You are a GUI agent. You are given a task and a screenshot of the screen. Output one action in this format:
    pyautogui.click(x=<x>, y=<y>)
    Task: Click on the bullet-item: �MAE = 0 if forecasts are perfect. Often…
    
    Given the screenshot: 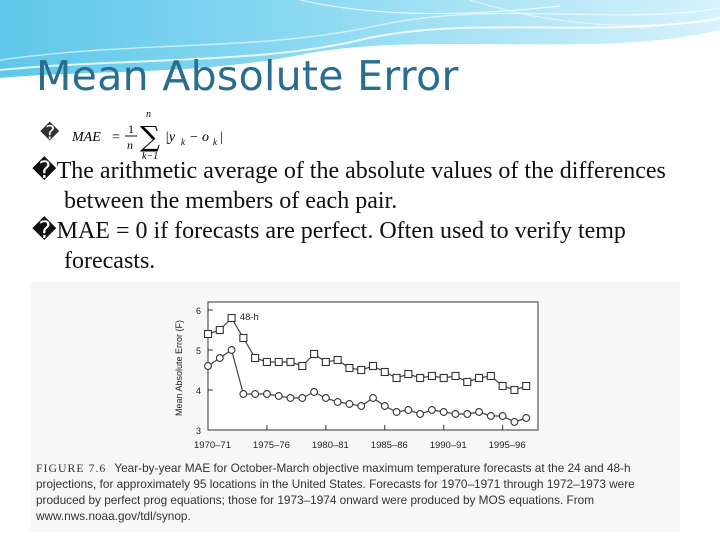 What is the action you would take?
    pyautogui.click(x=362, y=246)
    